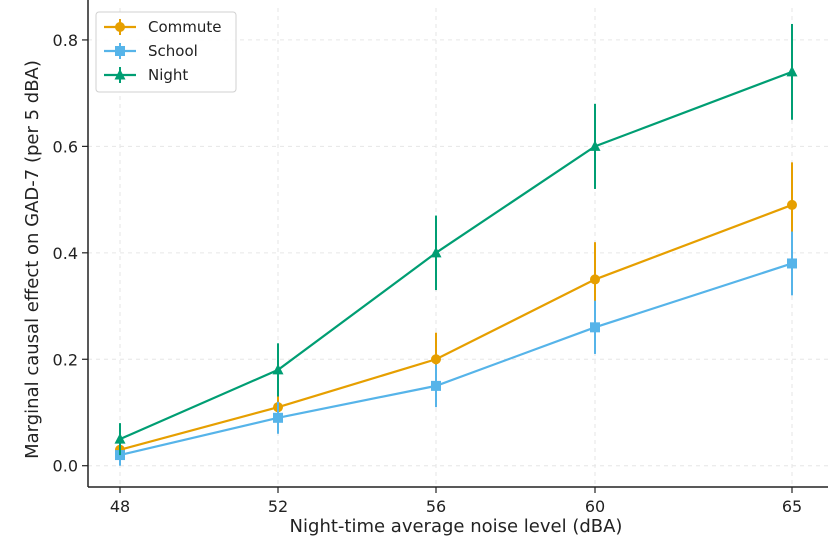 This screenshot has width=840, height=544. Describe the element at coordinates (65, 359) in the screenshot. I see `y-tick-label: 0.2` at that location.